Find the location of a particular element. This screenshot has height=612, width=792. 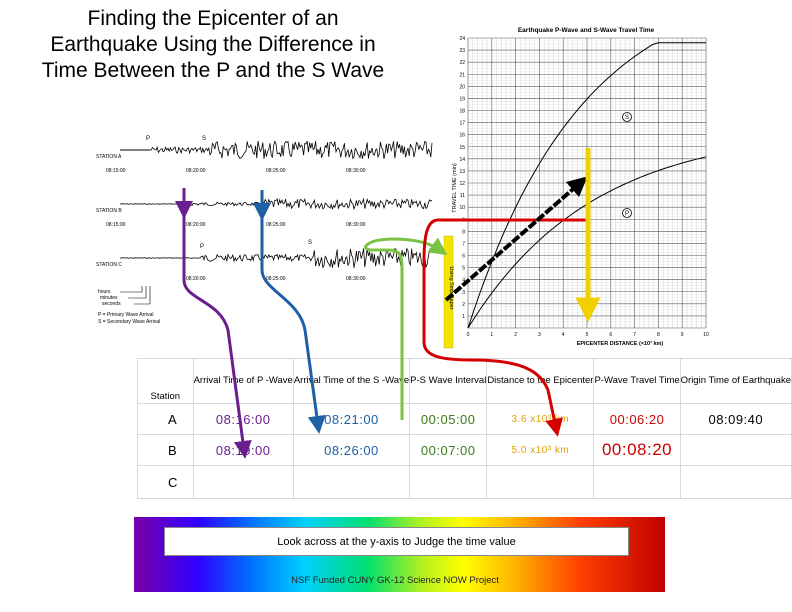

y-tick-label: 15 is located at coordinates (462, 148).